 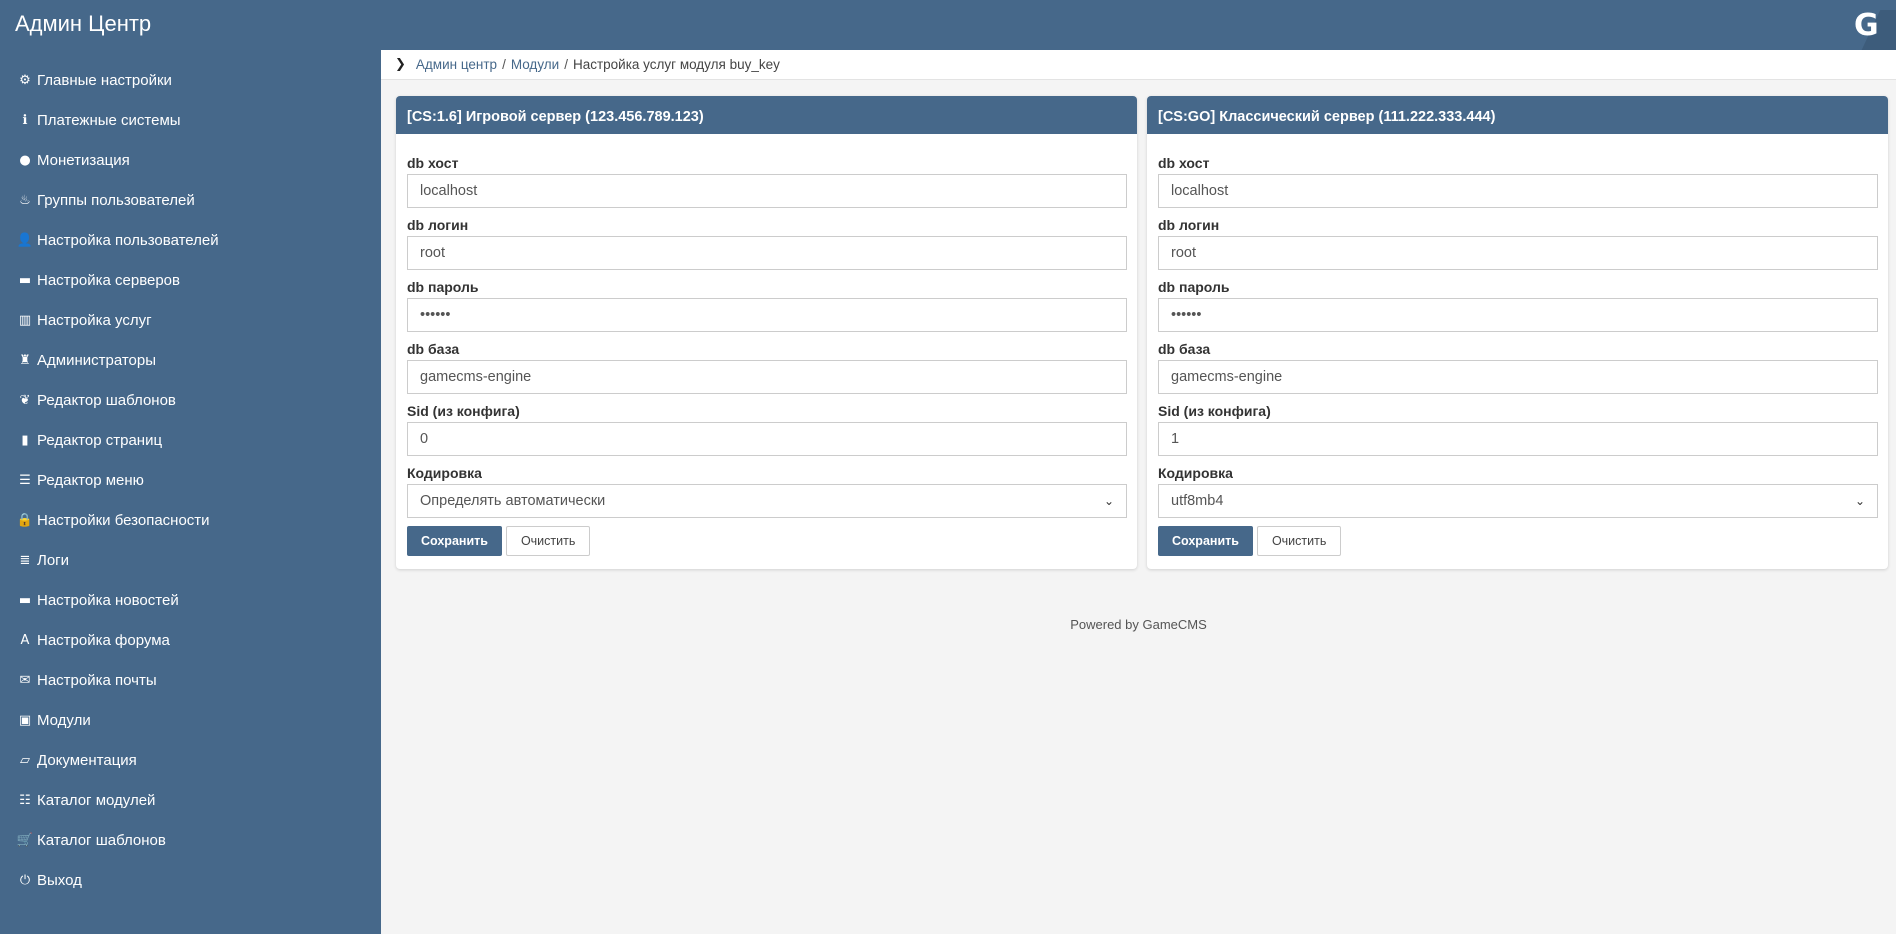 I want to click on sidebar-item-envelope: ✉ Настройка почты, so click(x=190, y=680).